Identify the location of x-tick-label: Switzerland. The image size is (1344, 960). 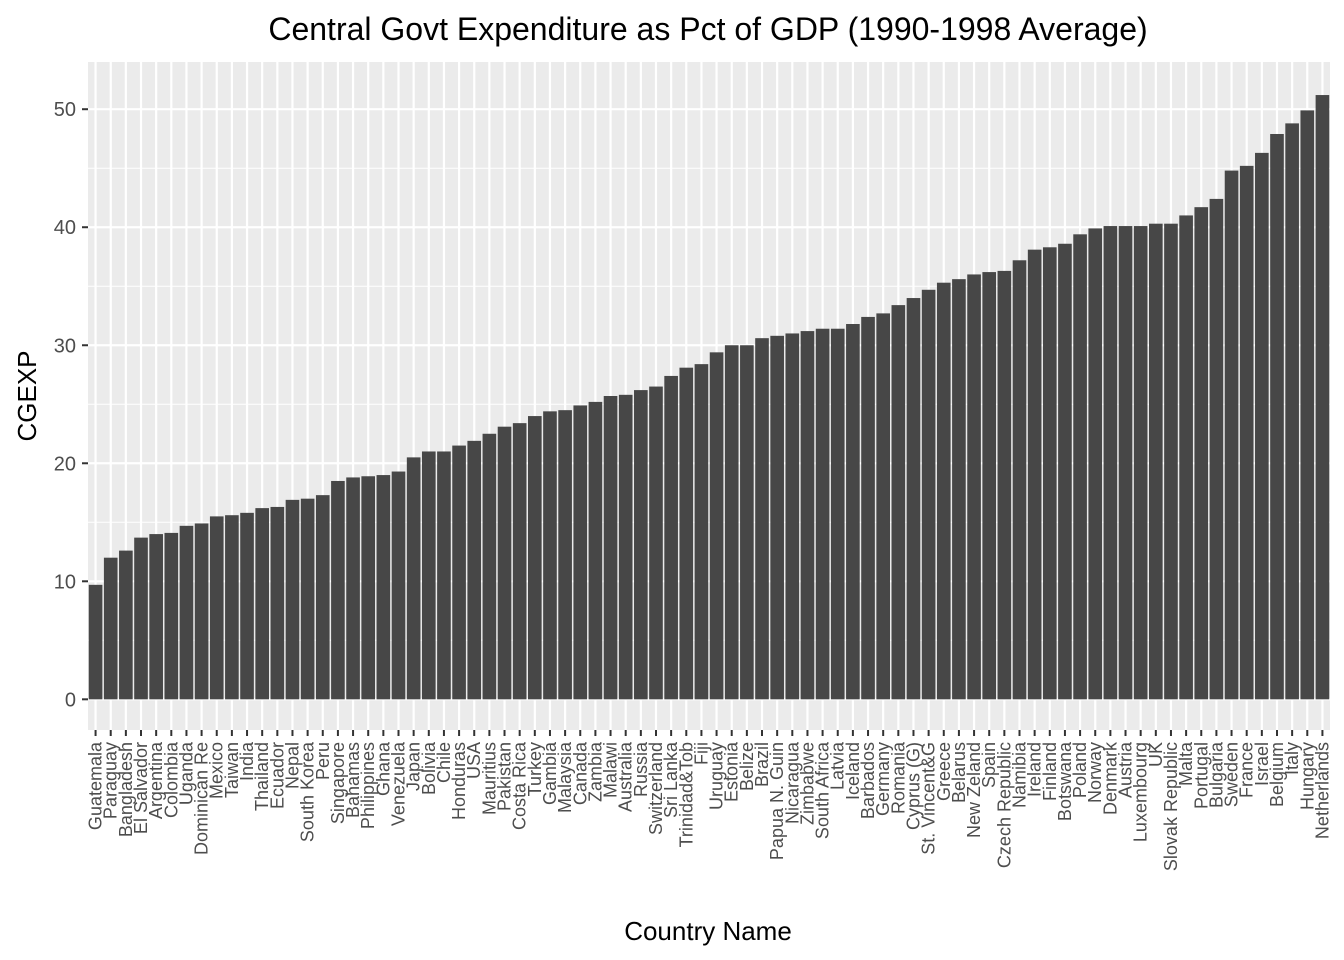
(656, 788).